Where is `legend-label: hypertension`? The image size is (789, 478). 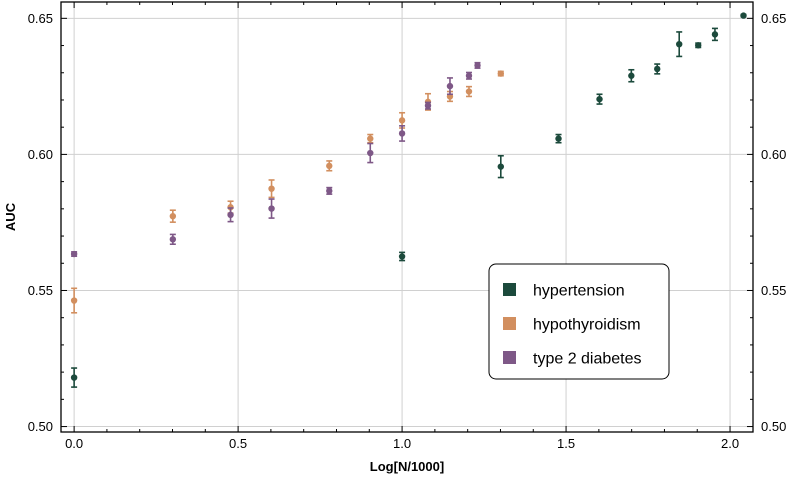 legend-label: hypertension is located at coordinates (579, 291).